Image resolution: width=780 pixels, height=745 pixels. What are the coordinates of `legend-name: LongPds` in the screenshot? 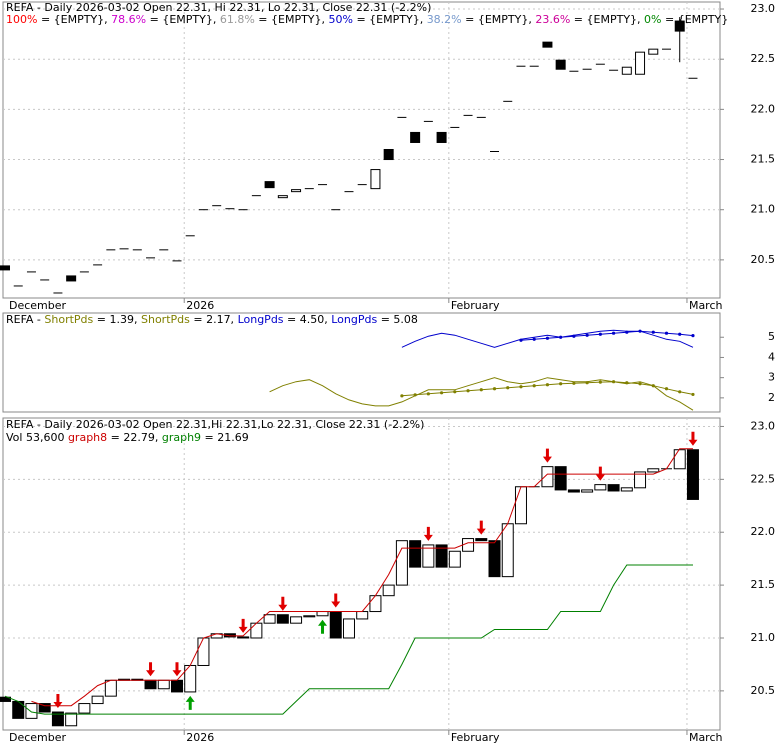 It's located at (261, 319).